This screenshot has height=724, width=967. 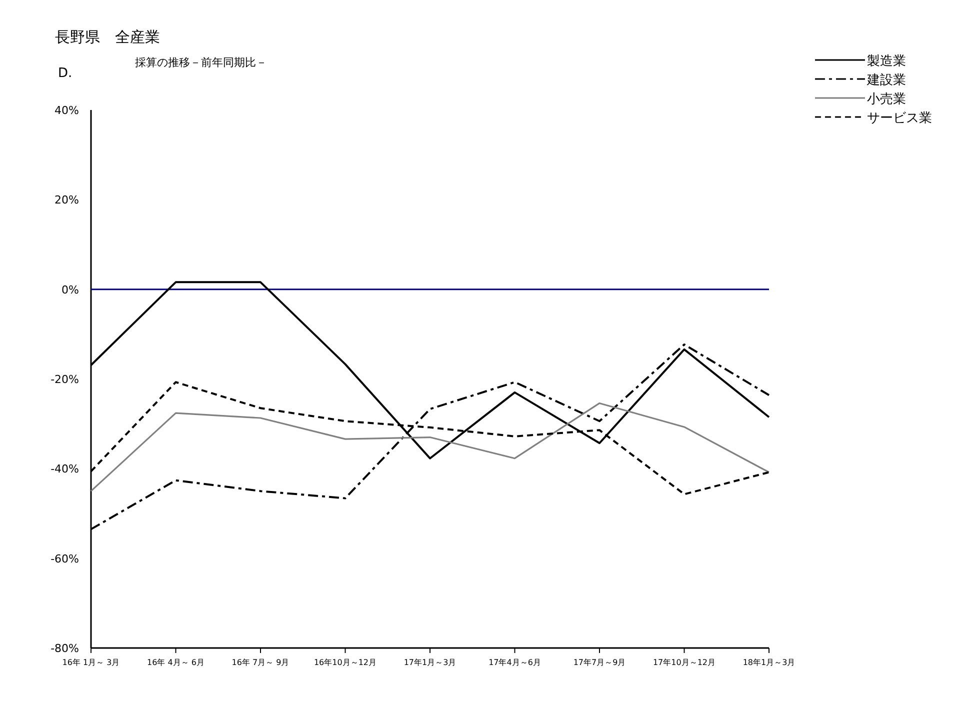 I want to click on x-tick-label: 17年7月～9月, so click(x=599, y=662).